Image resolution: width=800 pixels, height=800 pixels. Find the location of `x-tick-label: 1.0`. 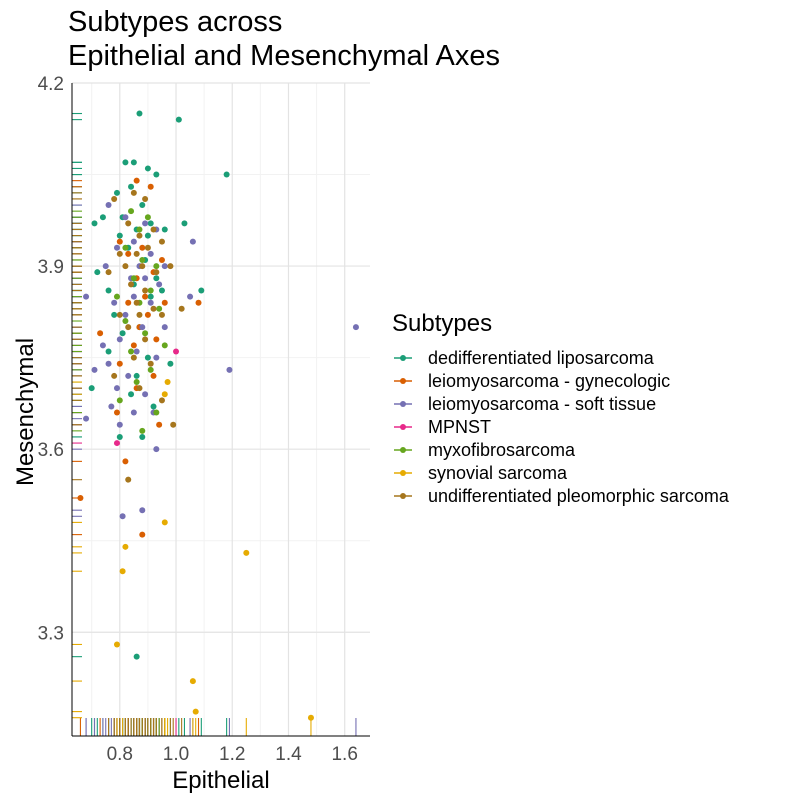

x-tick-label: 1.0 is located at coordinates (176, 754).